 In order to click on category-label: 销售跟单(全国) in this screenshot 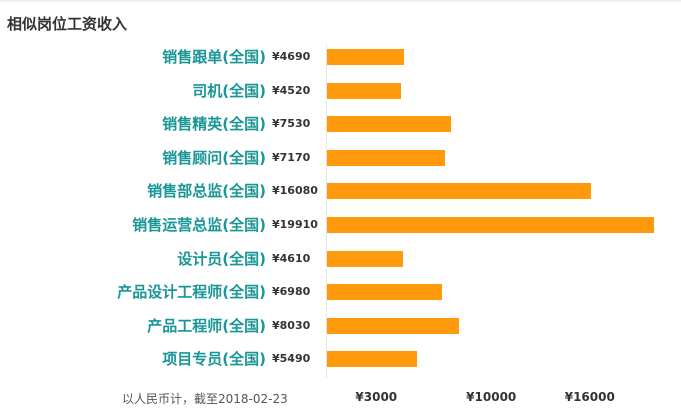, I will do `click(214, 57)`.